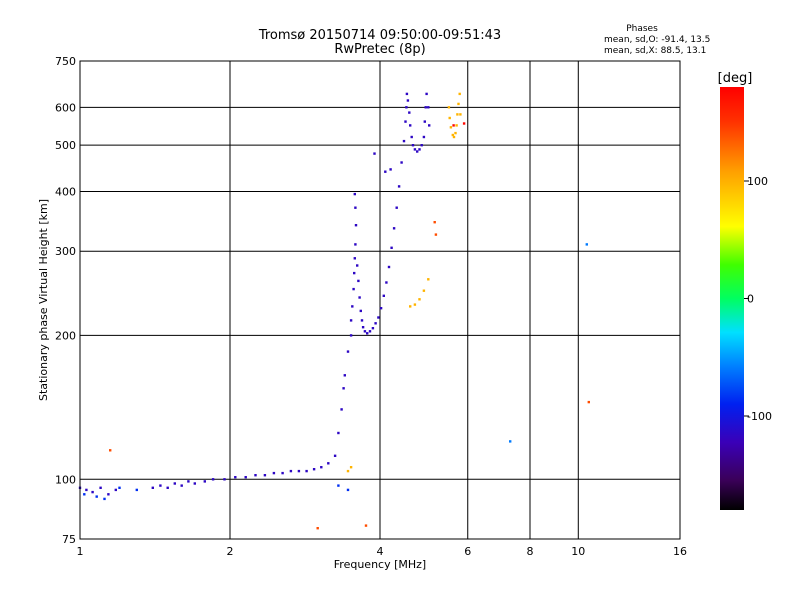 The width and height of the screenshot is (800, 600). What do you see at coordinates (69, 539) in the screenshot?
I see `y-tick-label: 75` at bounding box center [69, 539].